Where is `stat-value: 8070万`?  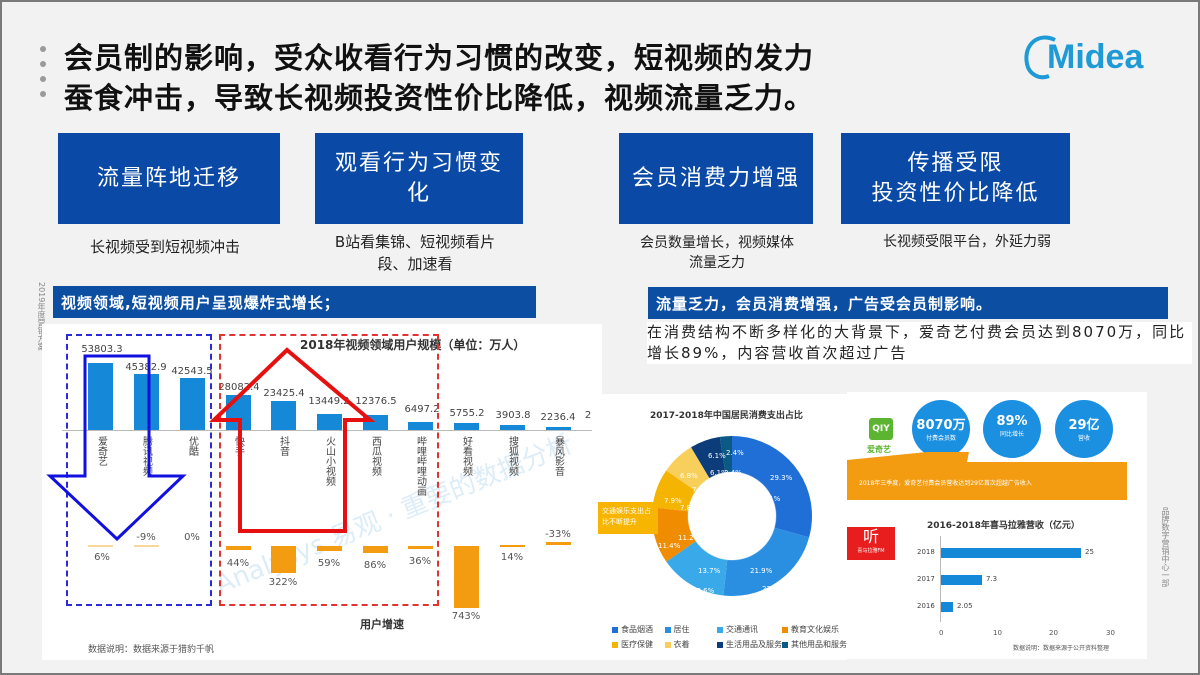 stat-value: 8070万 is located at coordinates (941, 425).